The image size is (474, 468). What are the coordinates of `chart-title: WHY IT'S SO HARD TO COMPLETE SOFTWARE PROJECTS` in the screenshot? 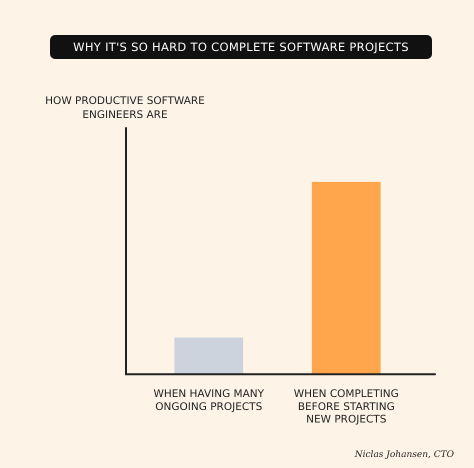 It's located at (241, 47).